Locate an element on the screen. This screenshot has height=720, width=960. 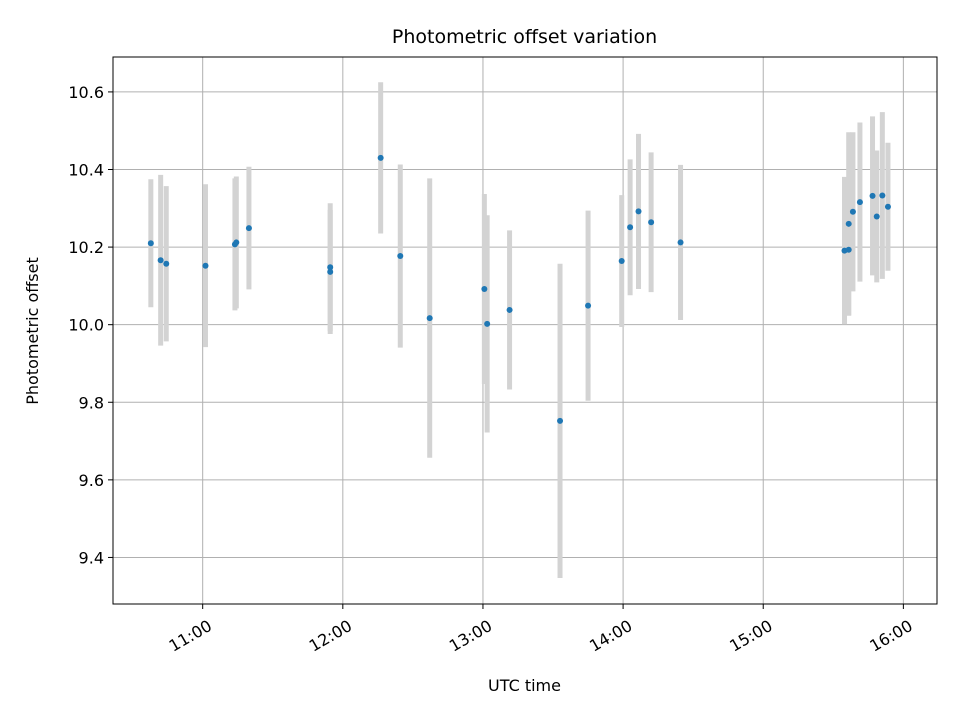
y-tick-label: 9.4 is located at coordinates (91, 557).